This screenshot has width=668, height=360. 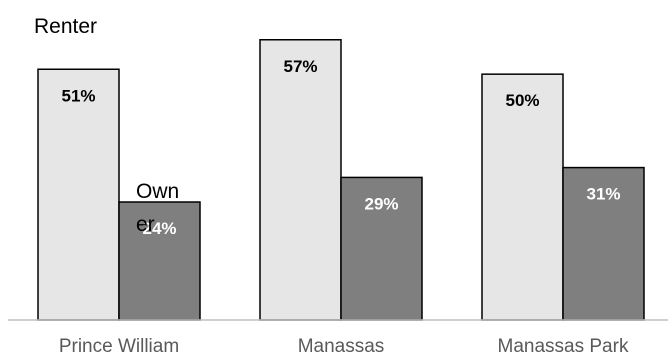 I want to click on x-tick-label-3: Manassas Park, so click(x=563, y=346).